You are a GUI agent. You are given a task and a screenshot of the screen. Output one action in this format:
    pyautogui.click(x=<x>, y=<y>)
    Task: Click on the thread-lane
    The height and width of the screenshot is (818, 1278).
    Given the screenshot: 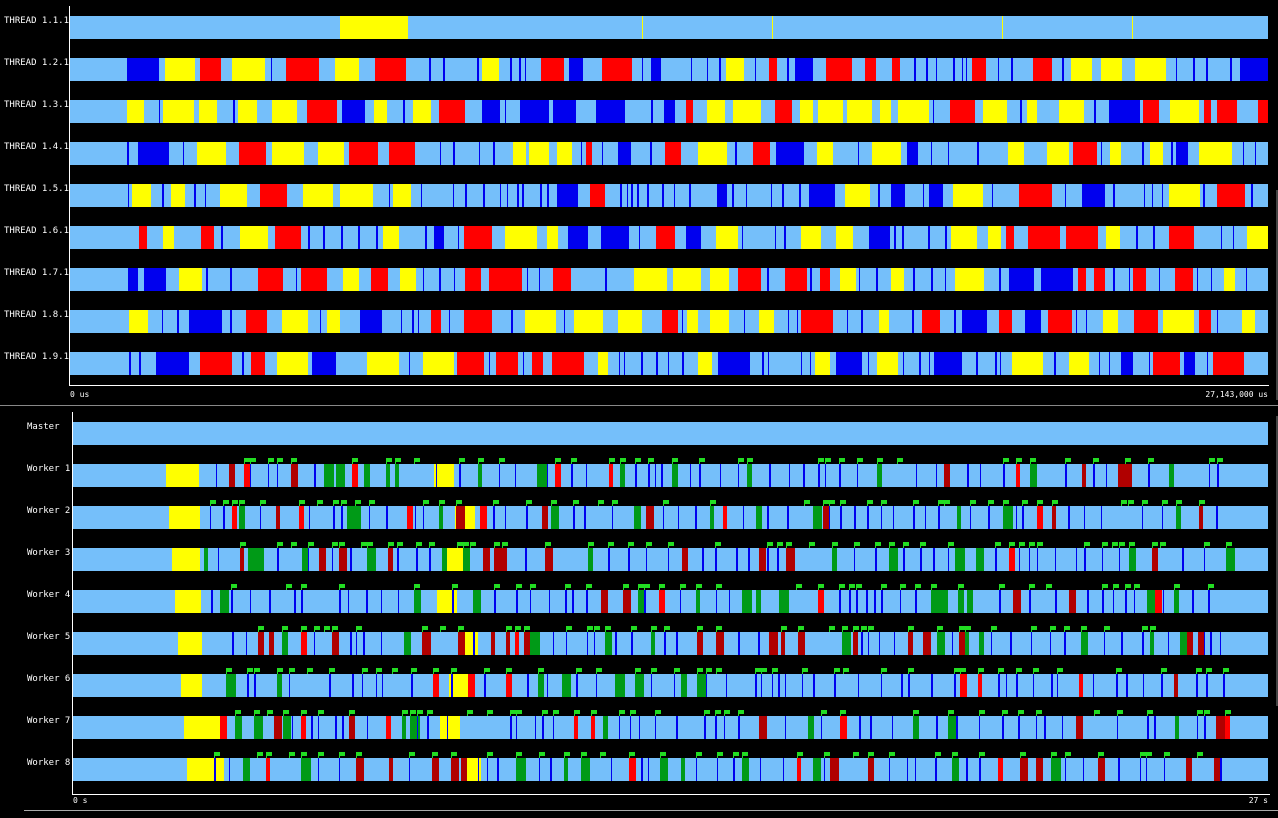 What is the action you would take?
    pyautogui.click(x=669, y=363)
    